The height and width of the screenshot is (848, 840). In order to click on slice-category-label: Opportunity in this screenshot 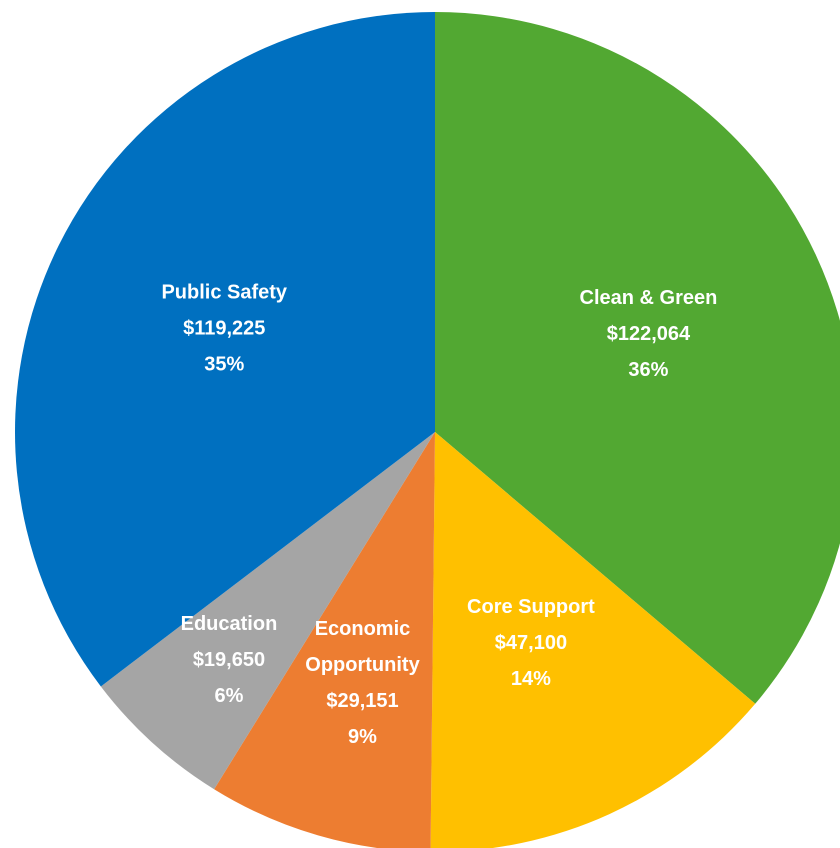, I will do `click(362, 665)`.